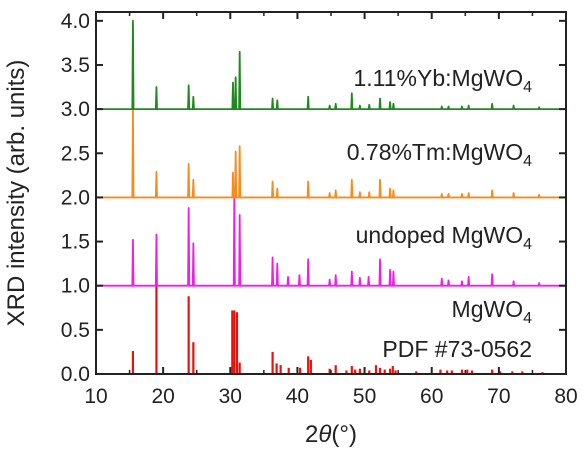 This screenshot has height=452, width=584. What do you see at coordinates (444, 237) in the screenshot?
I see `series-label-undoped: undoped MgWO4` at bounding box center [444, 237].